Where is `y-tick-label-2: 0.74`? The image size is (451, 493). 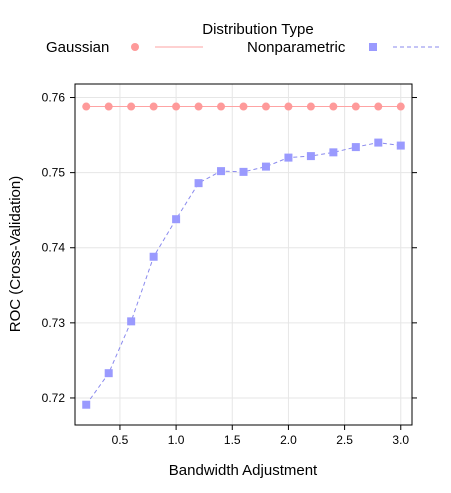 y-tick-label-2: 0.74 is located at coordinates (54, 248).